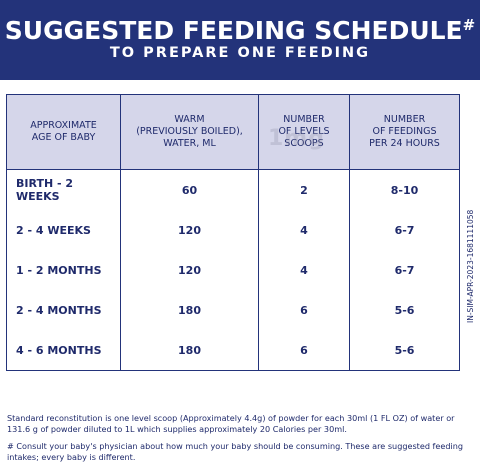 This screenshot has height=466, width=480. I want to click on cell-water: 60, so click(189, 189).